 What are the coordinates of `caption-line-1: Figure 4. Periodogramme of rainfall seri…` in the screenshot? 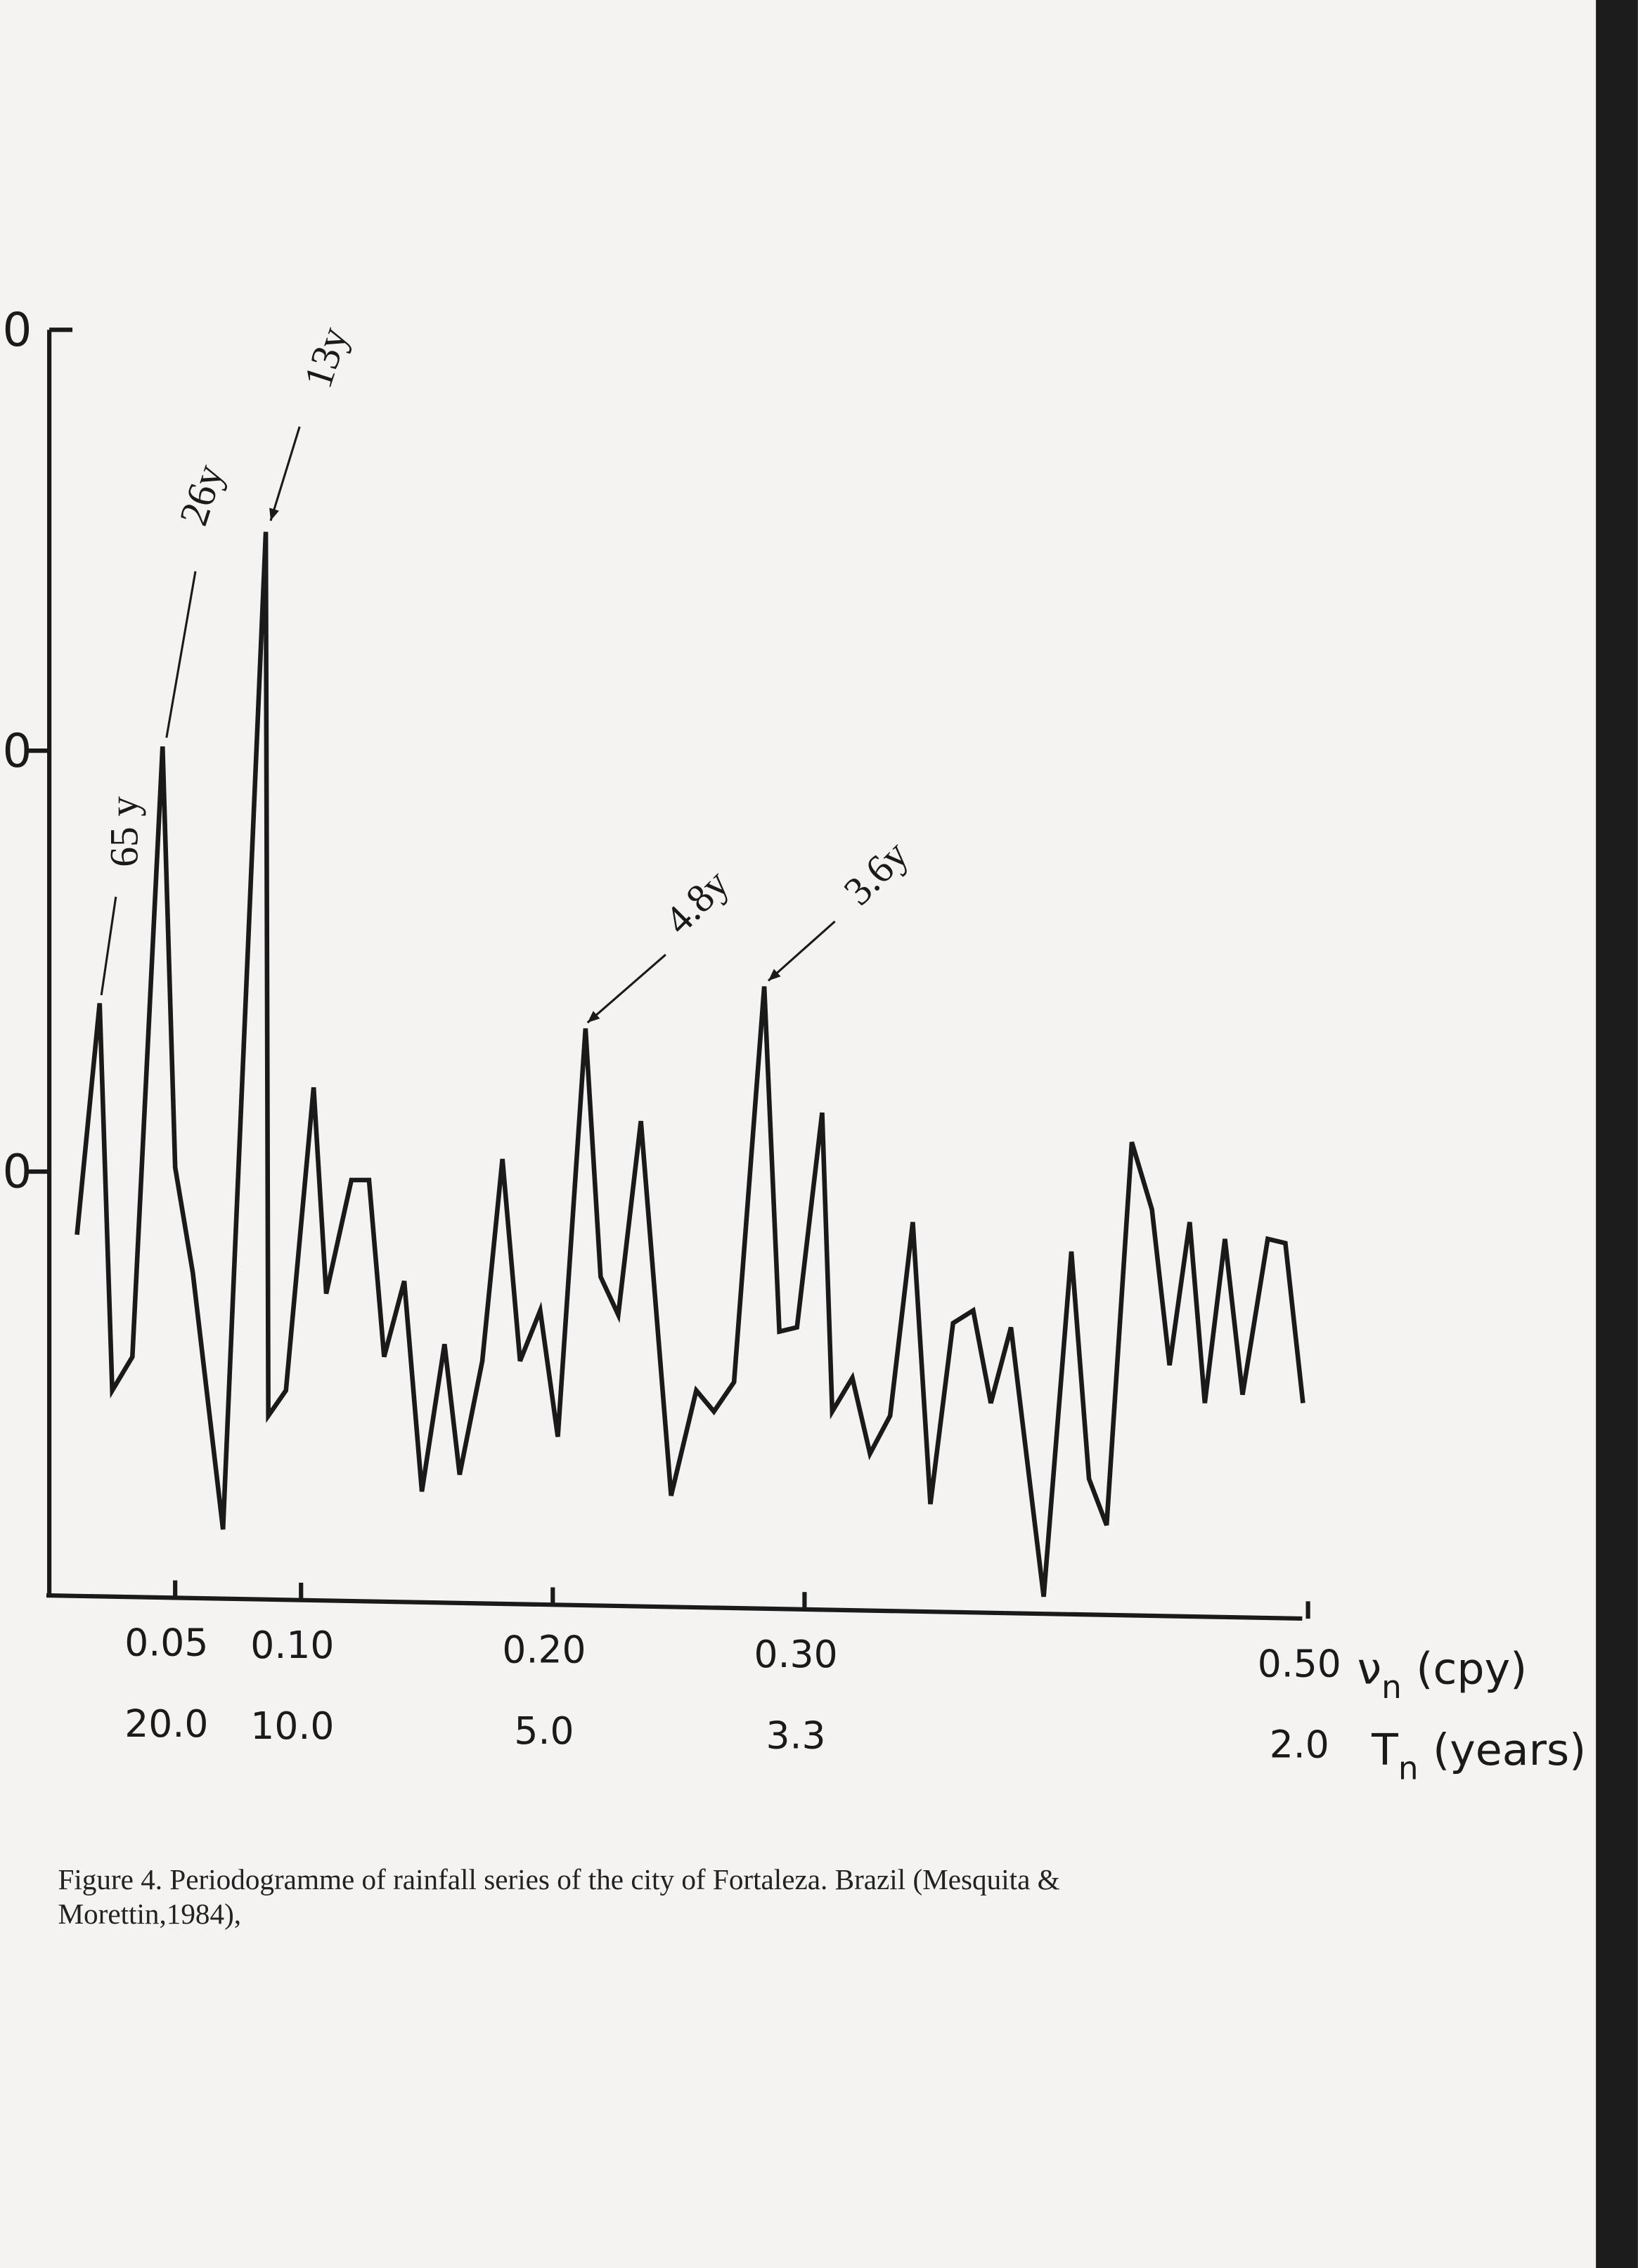 It's located at (558, 1879).